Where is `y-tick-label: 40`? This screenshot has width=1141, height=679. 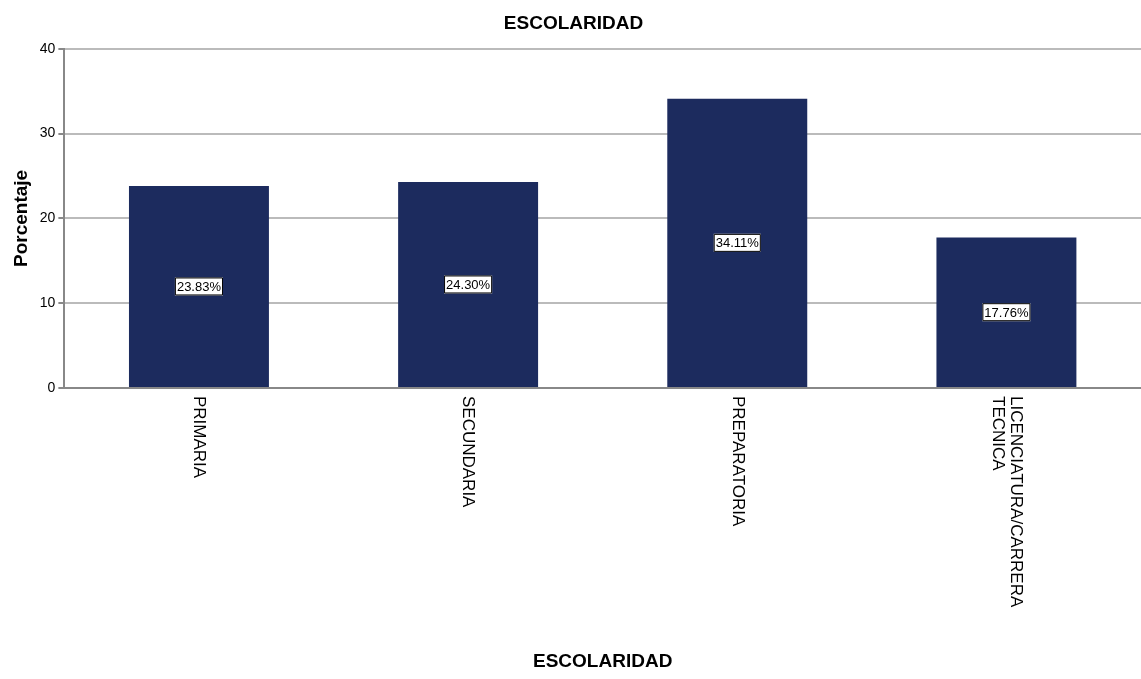 y-tick-label: 40 is located at coordinates (47, 47).